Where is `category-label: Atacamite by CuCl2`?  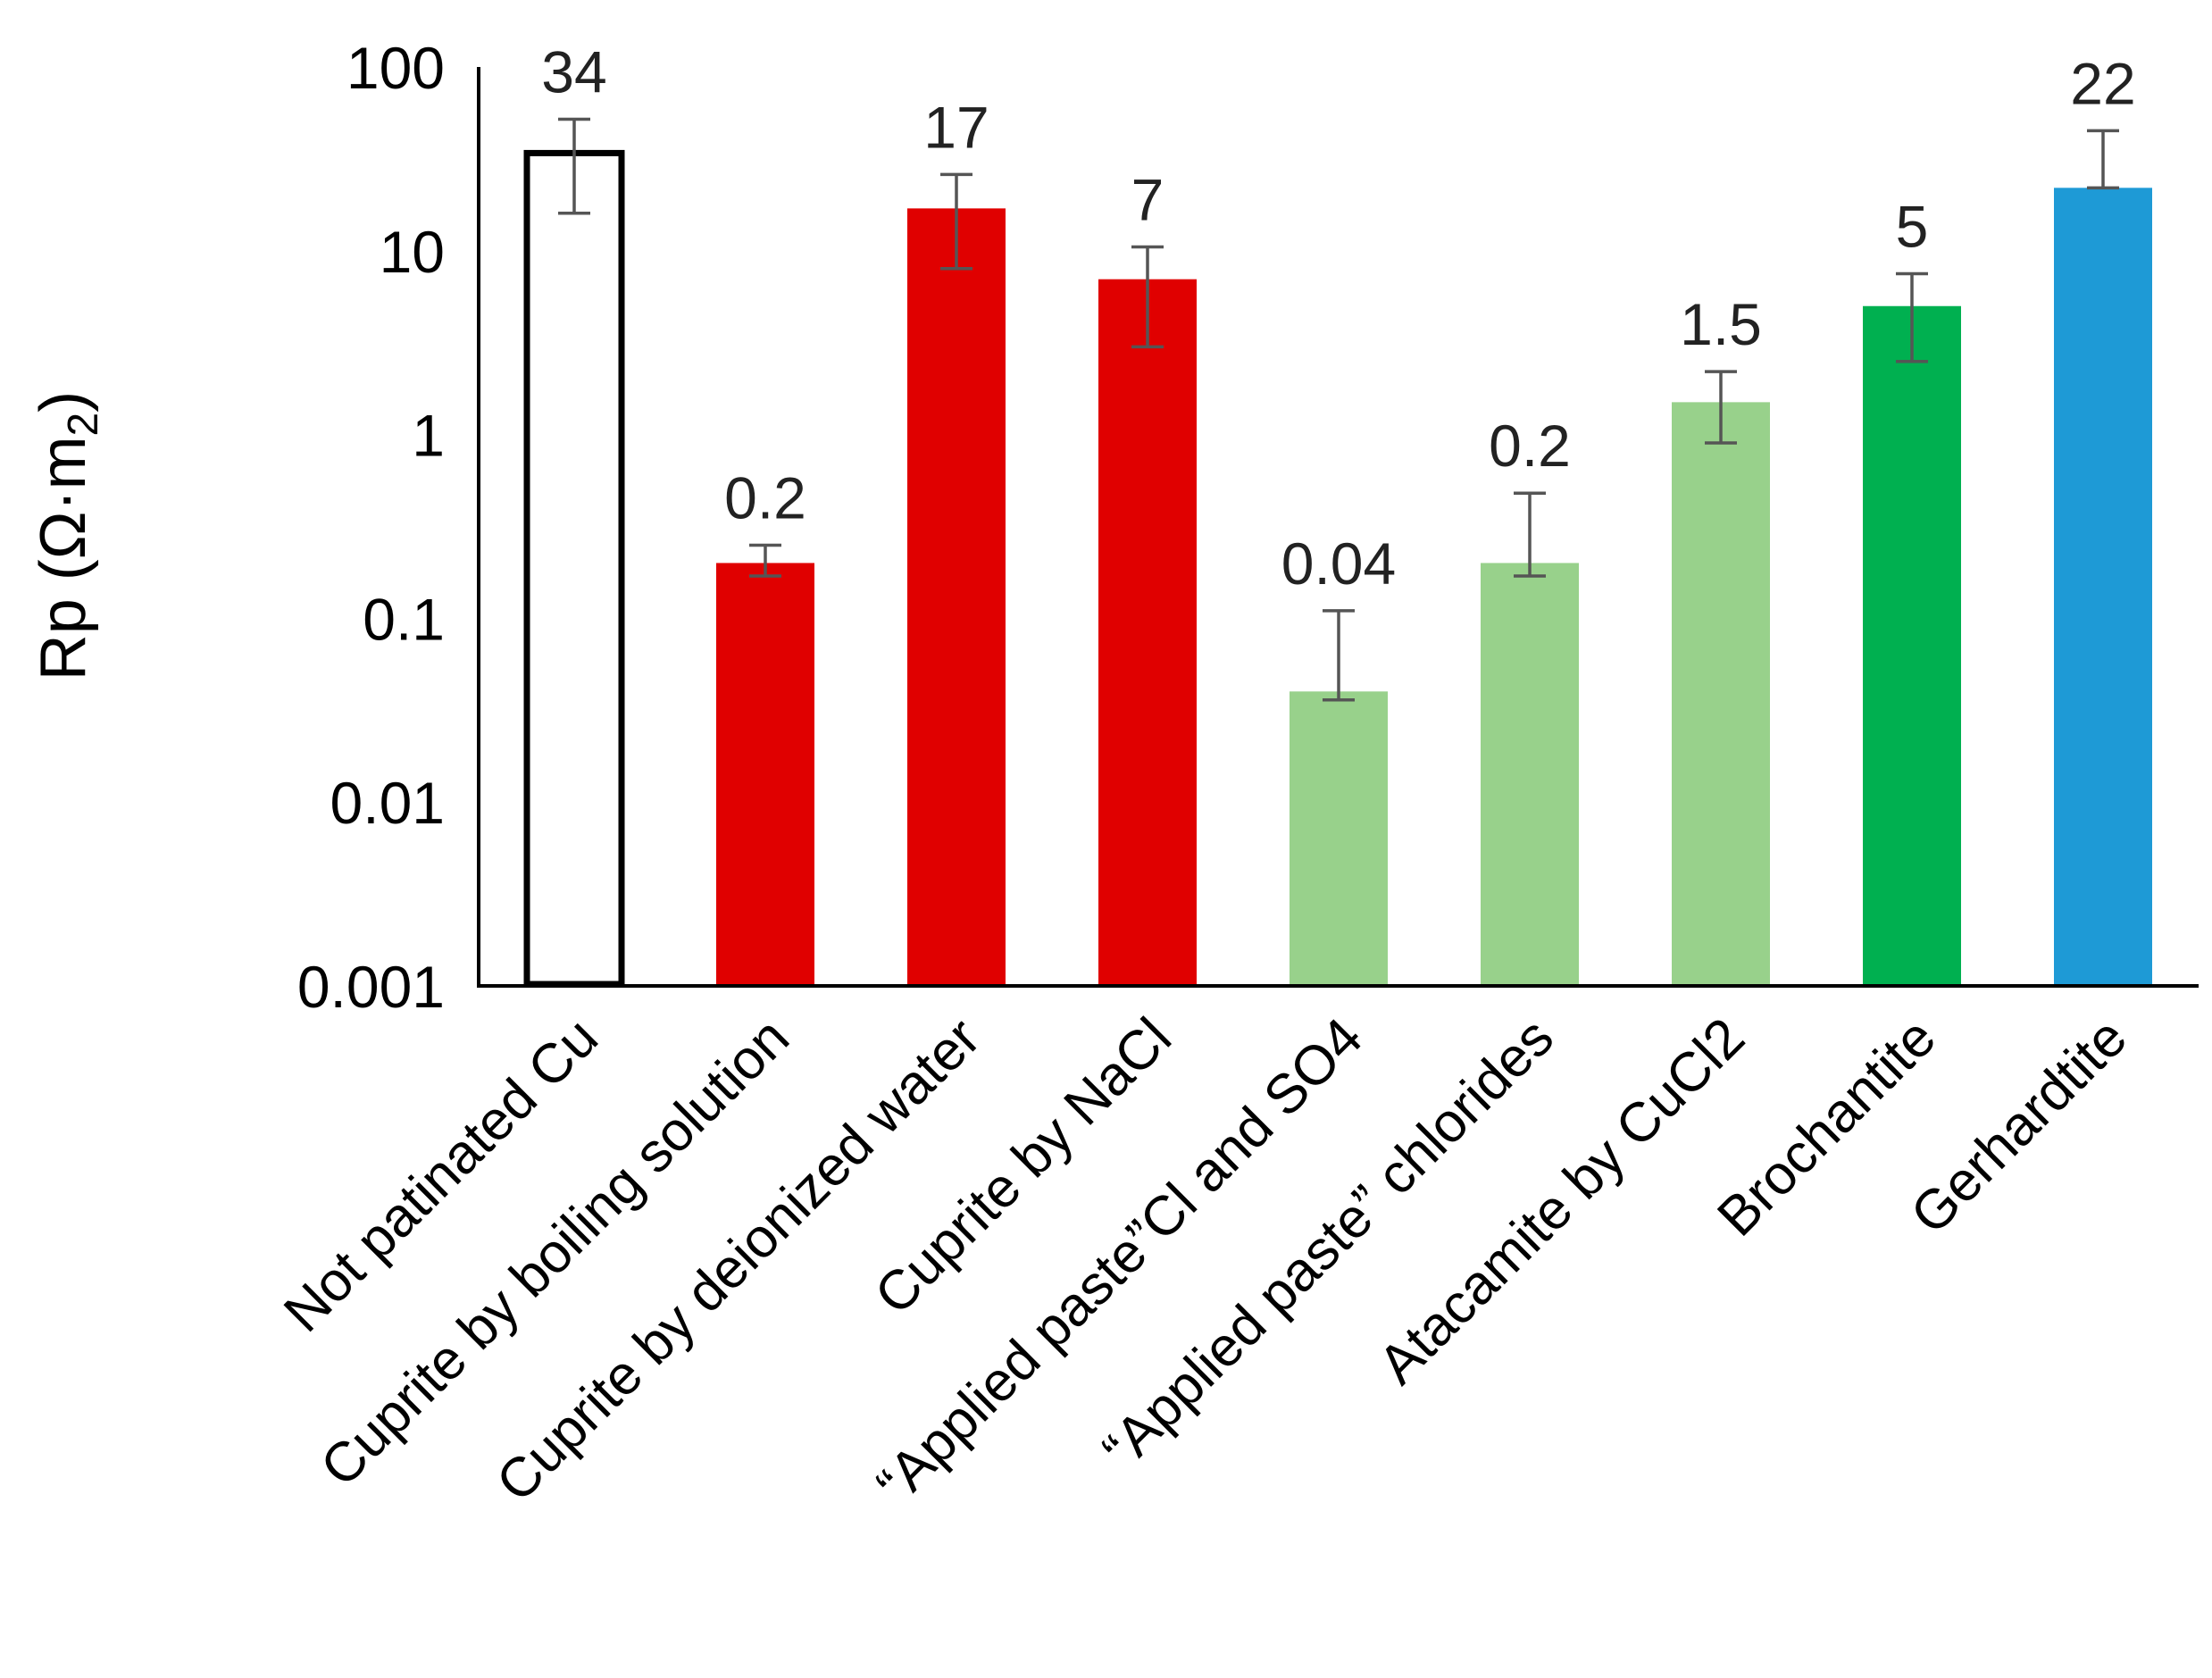
category-label: Atacamite by CuCl2 is located at coordinates (1562, 1201).